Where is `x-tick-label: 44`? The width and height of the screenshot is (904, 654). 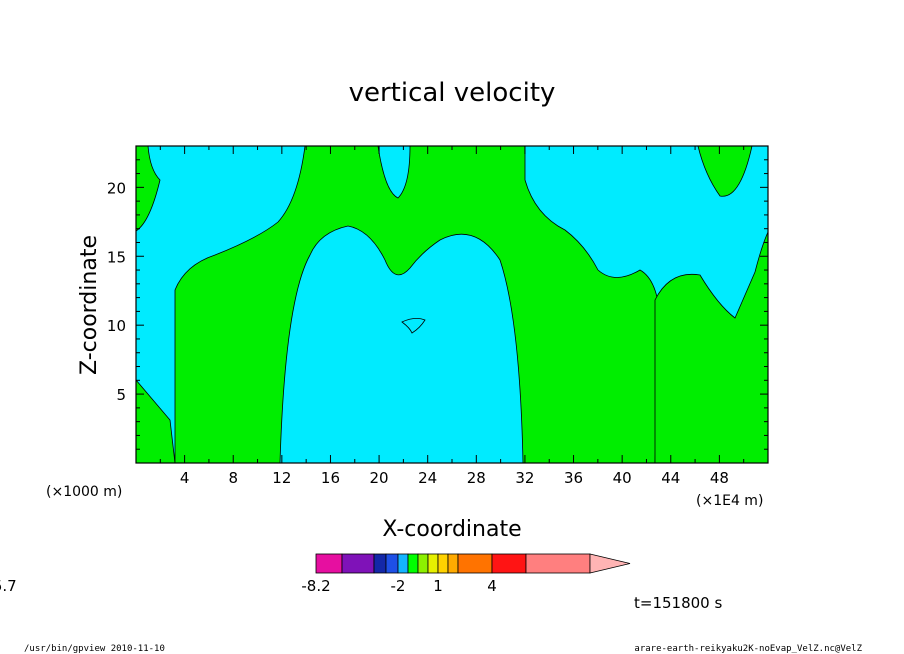 x-tick-label: 44 is located at coordinates (670, 478).